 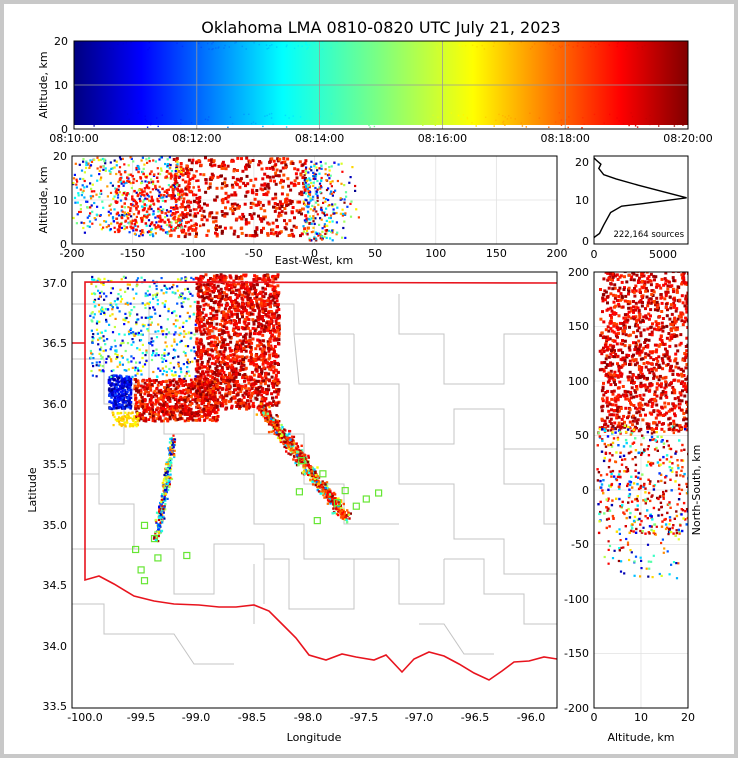 What do you see at coordinates (72, 253) in the screenshot?
I see `x-tick-label: -200` at bounding box center [72, 253].